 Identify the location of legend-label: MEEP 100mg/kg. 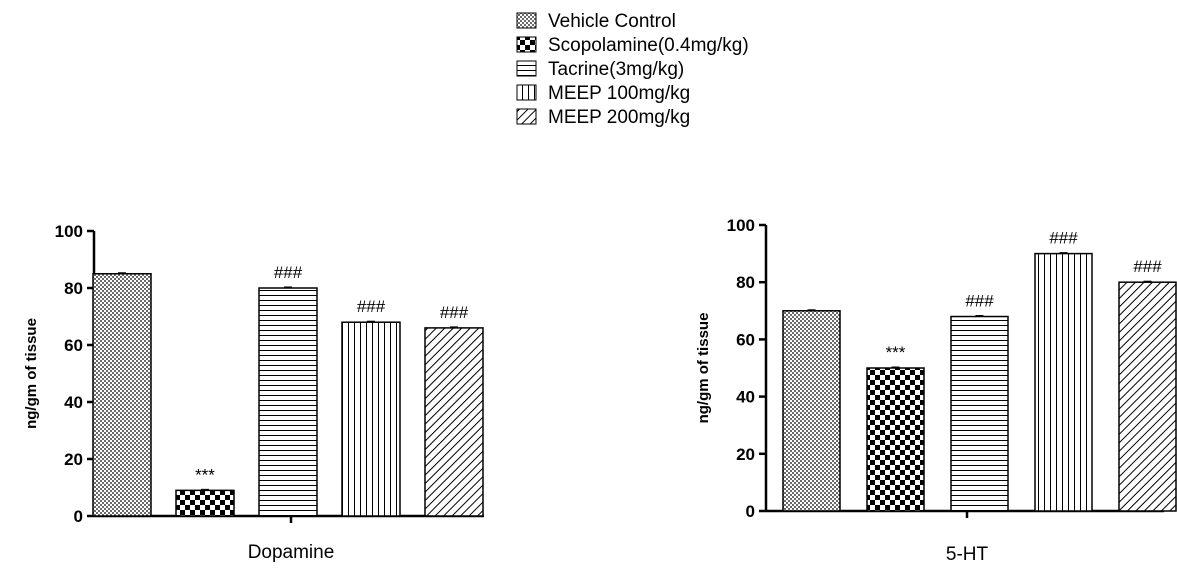
(619, 93).